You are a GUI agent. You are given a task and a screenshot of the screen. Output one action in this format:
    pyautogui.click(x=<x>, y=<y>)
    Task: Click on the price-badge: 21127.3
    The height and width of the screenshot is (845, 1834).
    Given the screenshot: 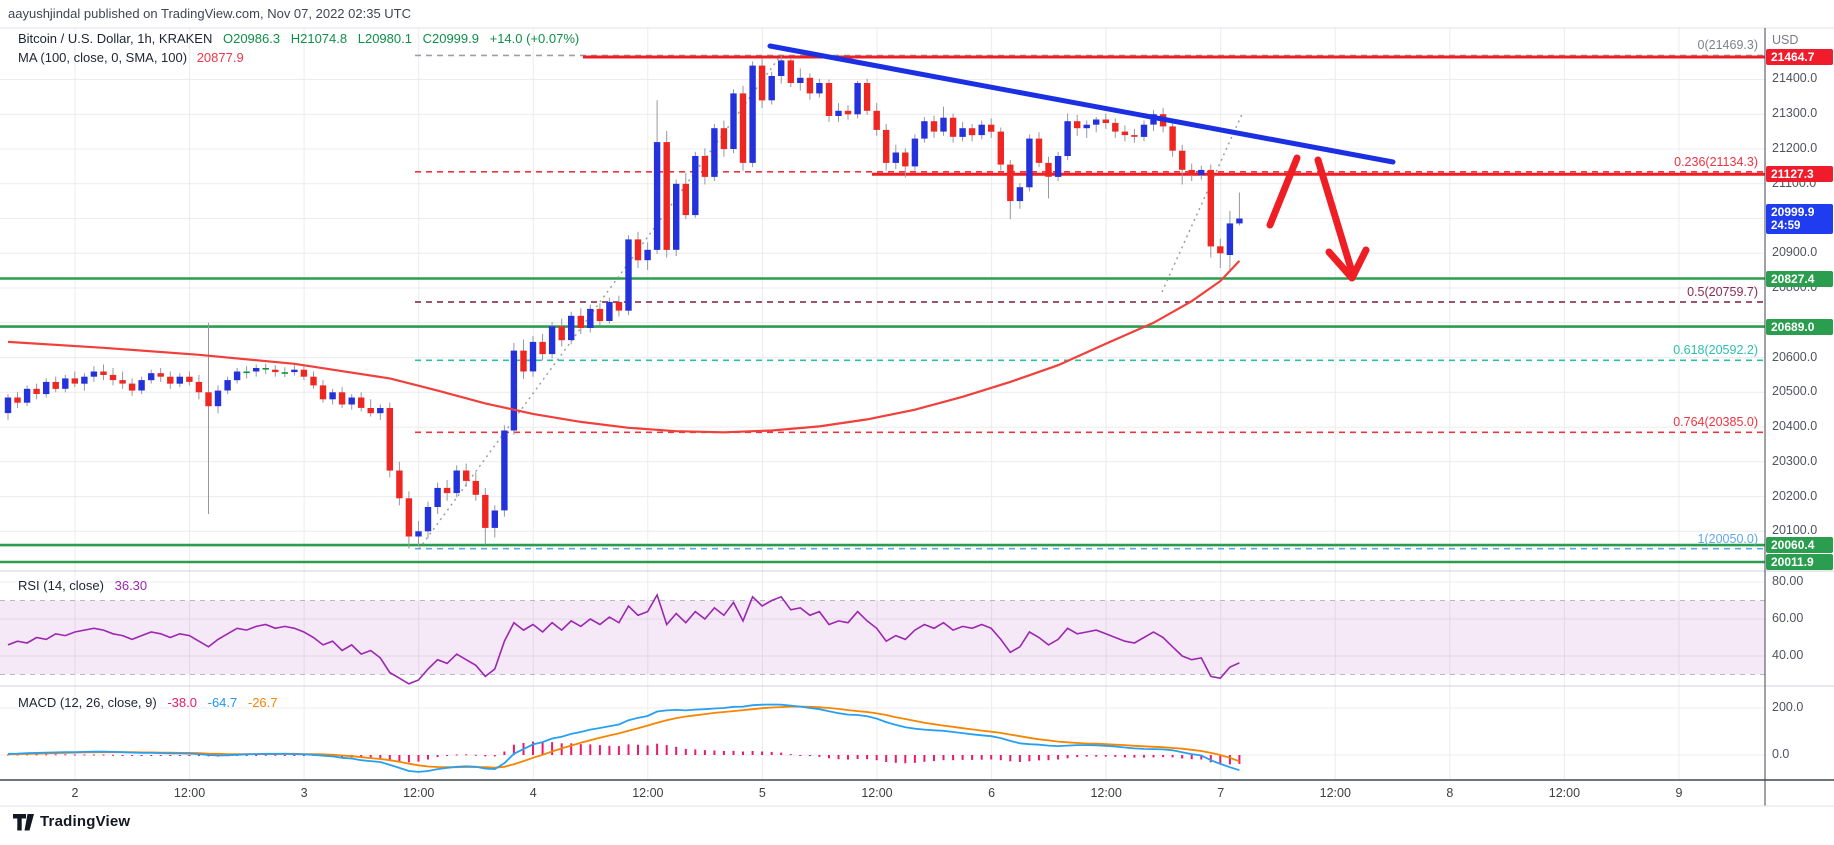 What is the action you would take?
    pyautogui.click(x=1799, y=174)
    